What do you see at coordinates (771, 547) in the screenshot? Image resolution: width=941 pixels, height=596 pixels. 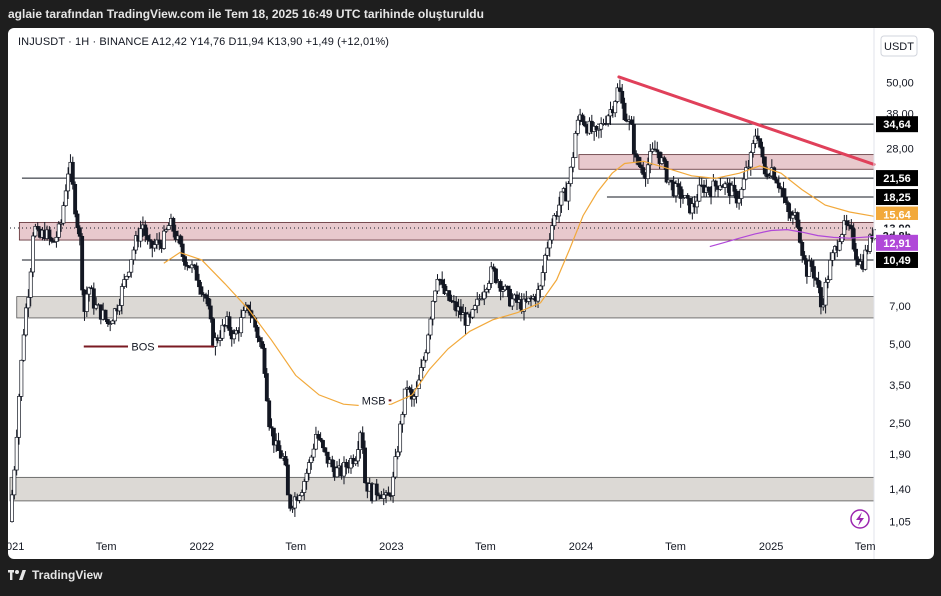 I see `x-tick-label: 2025` at bounding box center [771, 547].